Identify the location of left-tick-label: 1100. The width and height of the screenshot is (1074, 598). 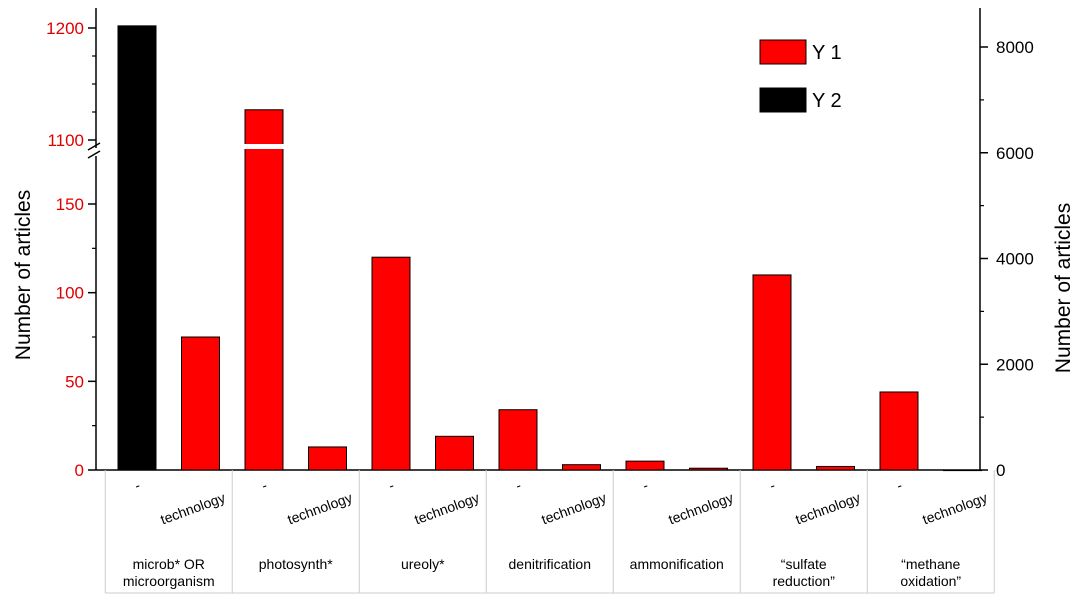
(65, 140).